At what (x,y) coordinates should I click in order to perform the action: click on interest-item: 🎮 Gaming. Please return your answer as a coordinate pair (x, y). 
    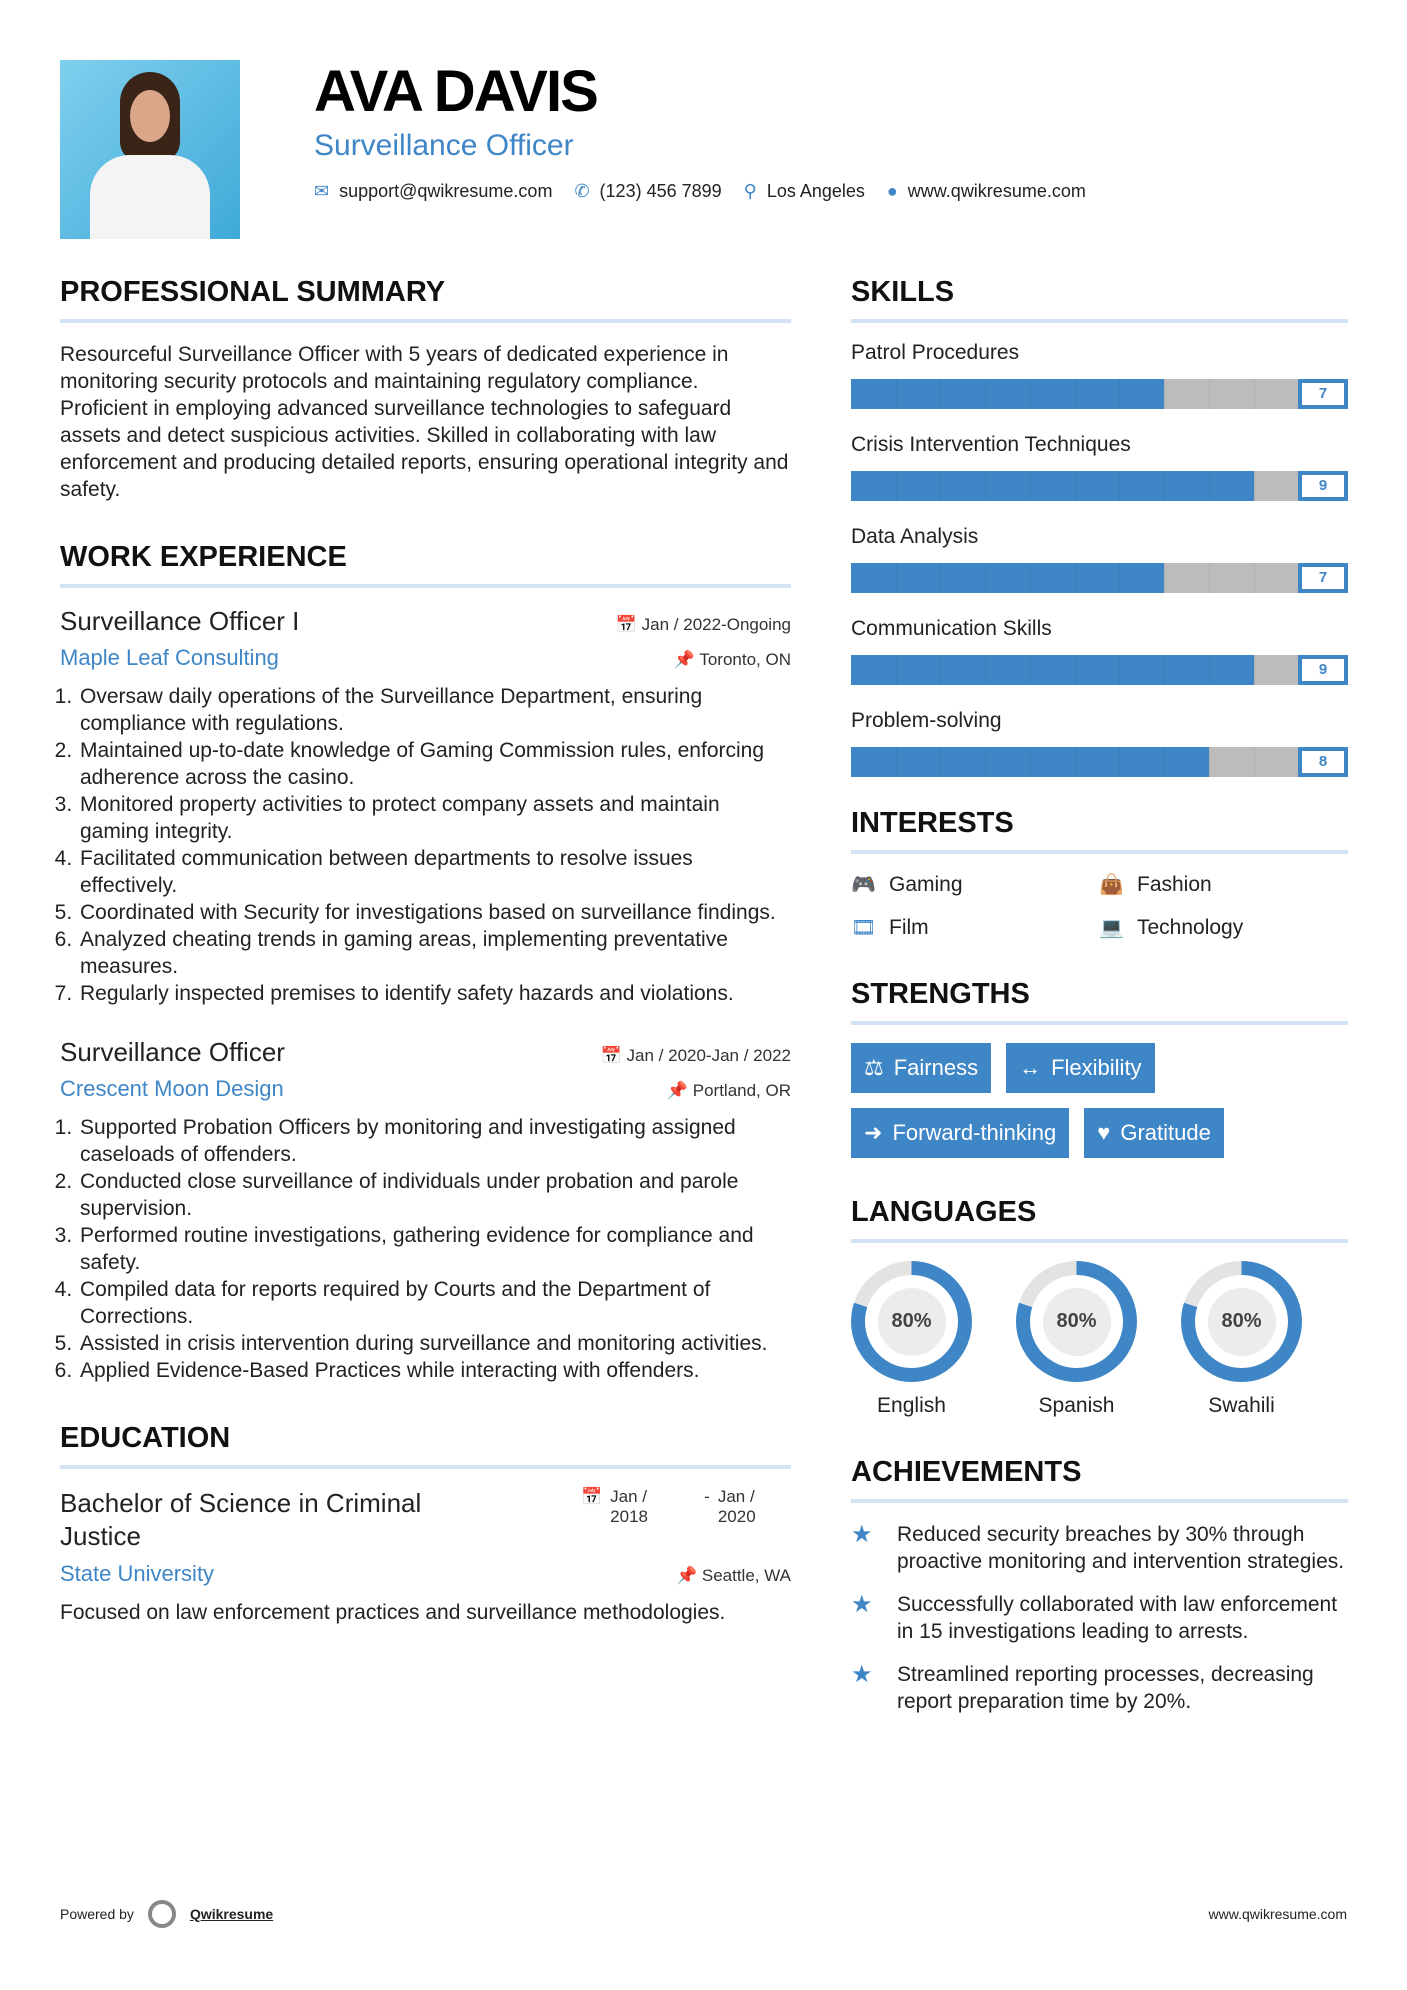
    Looking at the image, I should click on (975, 884).